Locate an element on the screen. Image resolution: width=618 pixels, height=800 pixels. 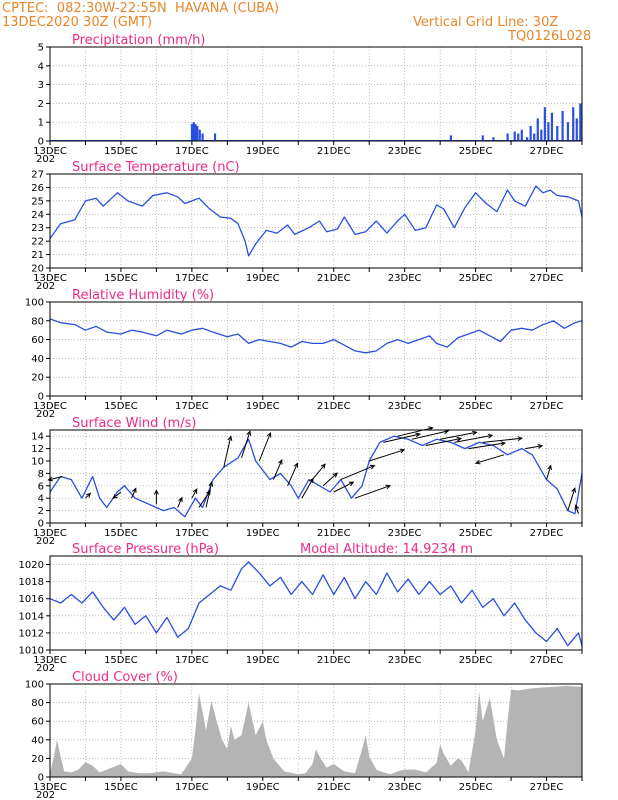
temp-ytick-label: 27 is located at coordinates (37, 175).